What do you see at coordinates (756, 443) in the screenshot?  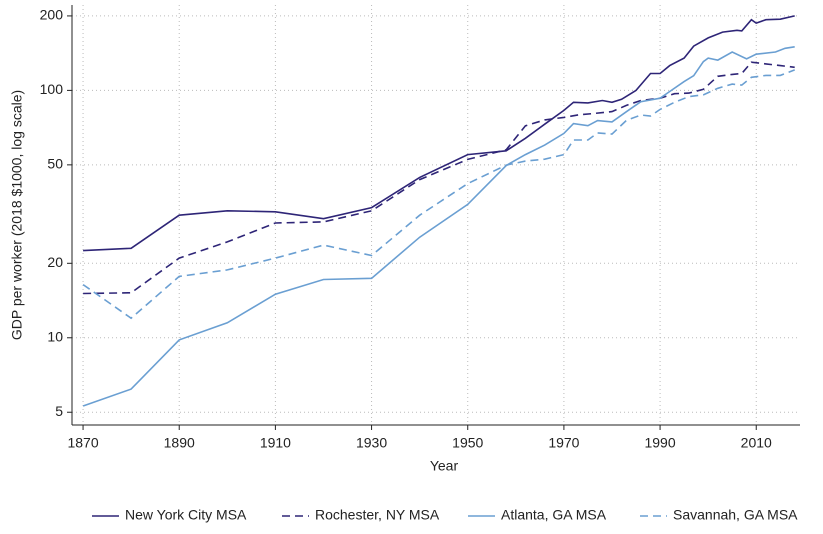 I see `x-tick-label: 2010` at bounding box center [756, 443].